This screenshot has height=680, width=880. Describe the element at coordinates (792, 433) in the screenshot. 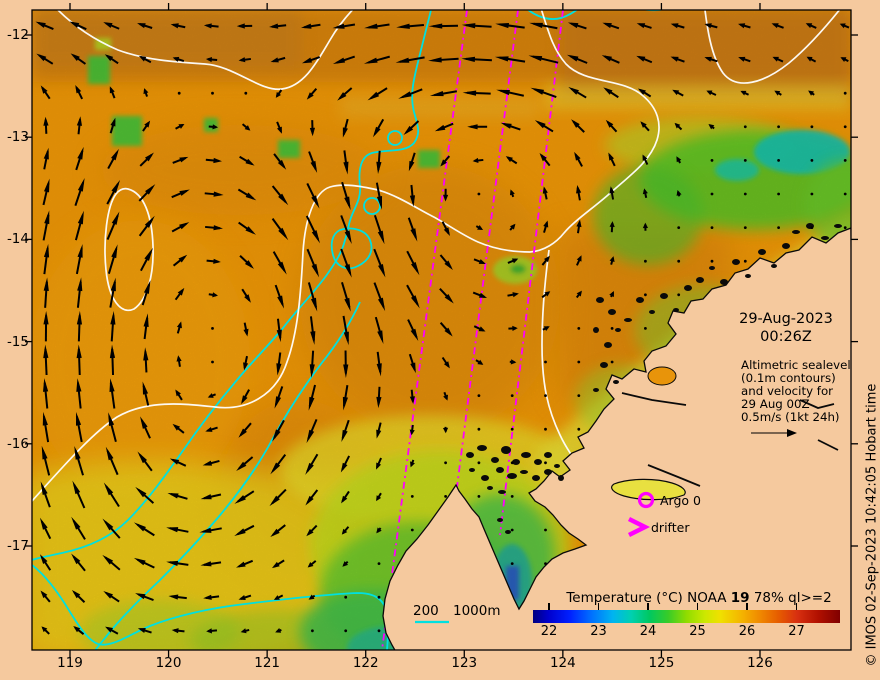

I see `velocity-scale-arrowhead` at that location.